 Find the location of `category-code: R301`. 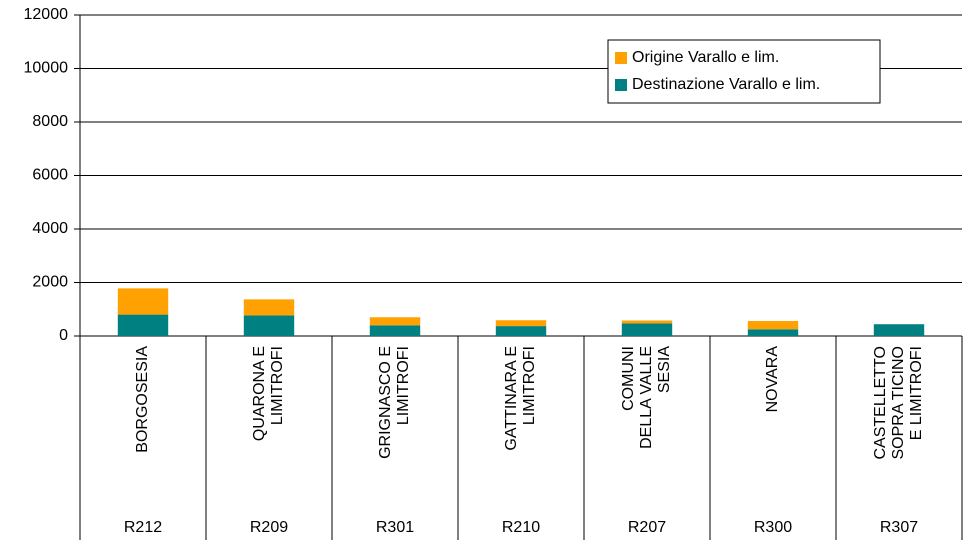

category-code: R301 is located at coordinates (395, 527).